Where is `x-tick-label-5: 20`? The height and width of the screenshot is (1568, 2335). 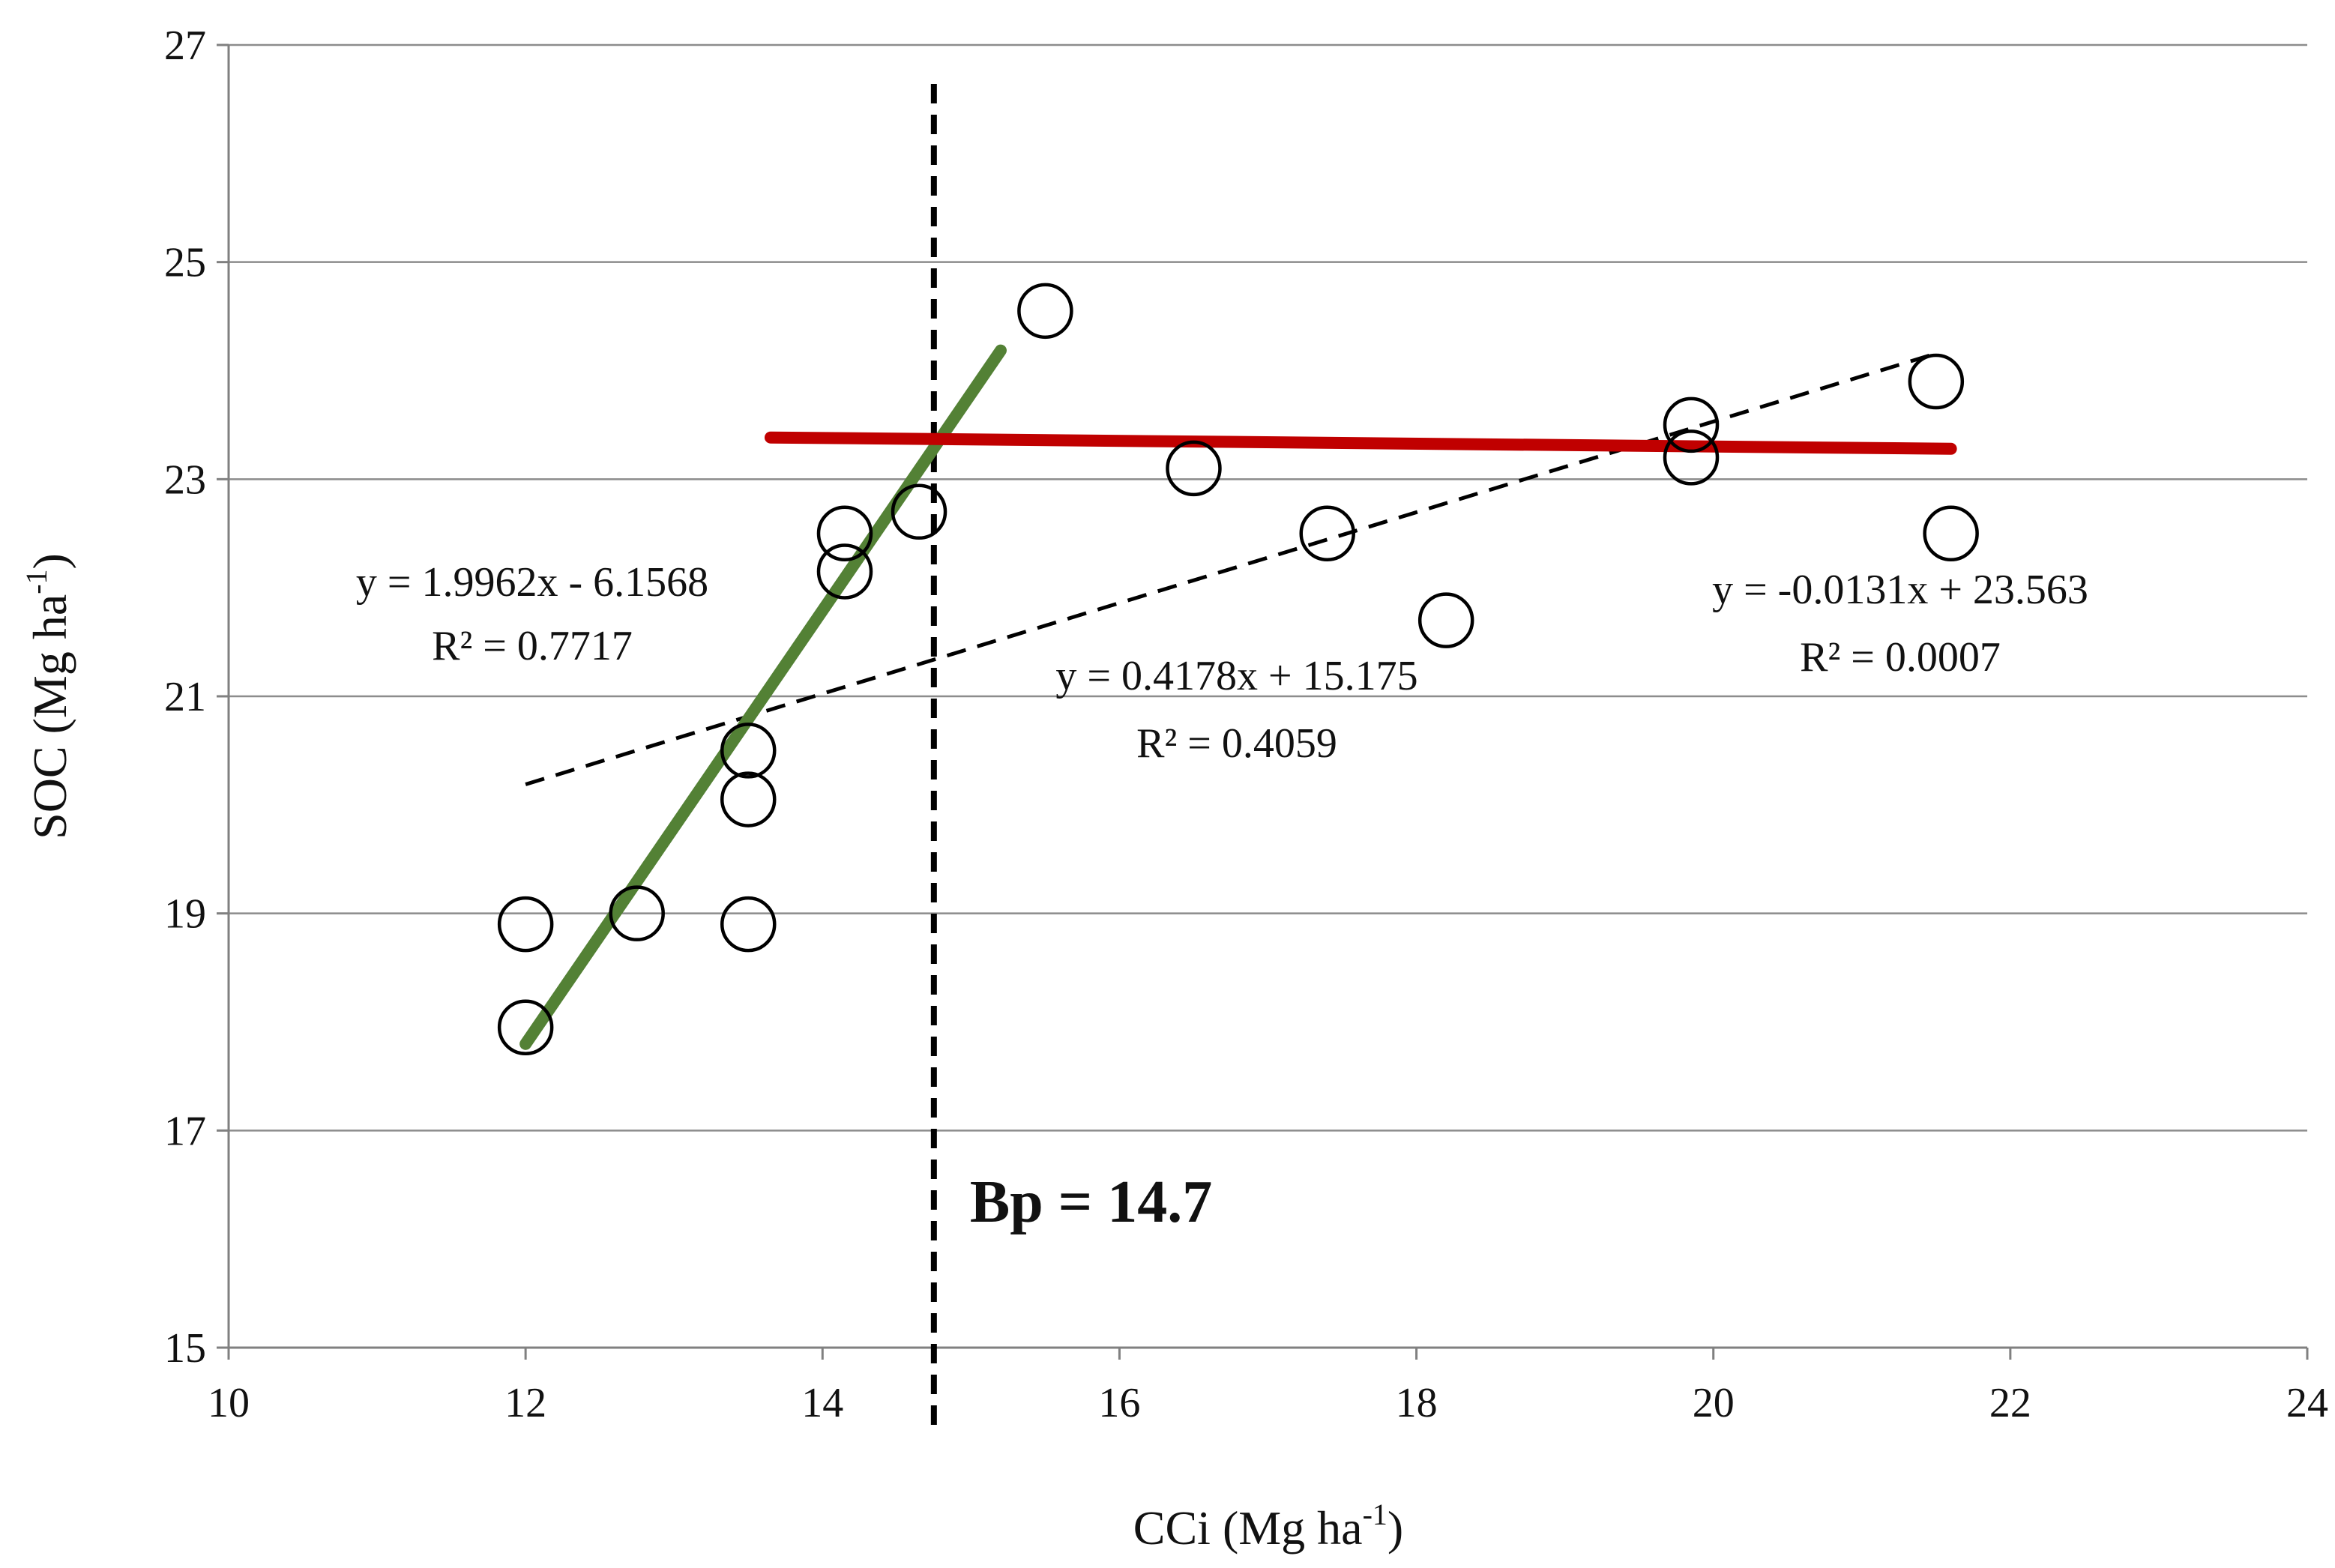
x-tick-label-5: 20 is located at coordinates (1714, 1403).